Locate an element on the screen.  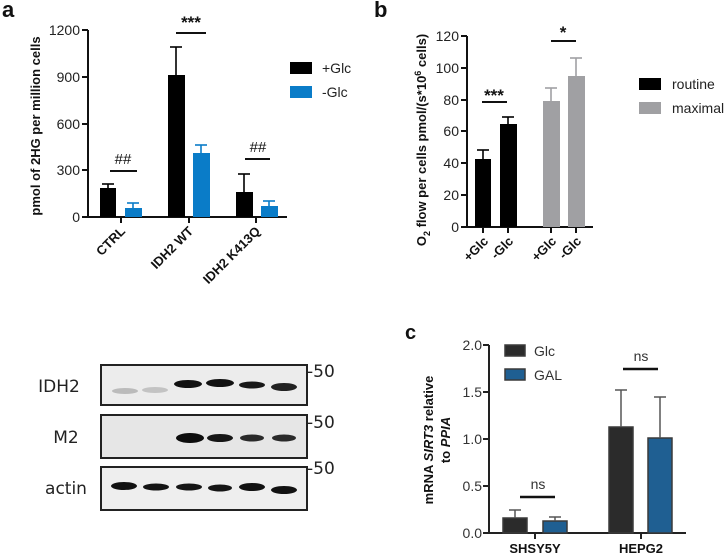
bar-idh2wt-plus-glc is located at coordinates (176, 146).